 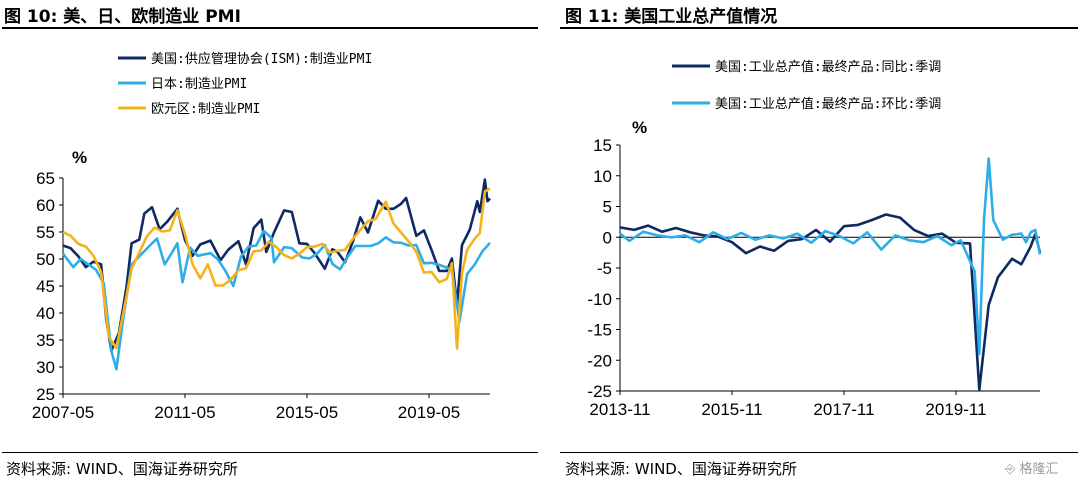 I want to click on y-tick-label: 0, so click(x=607, y=237).